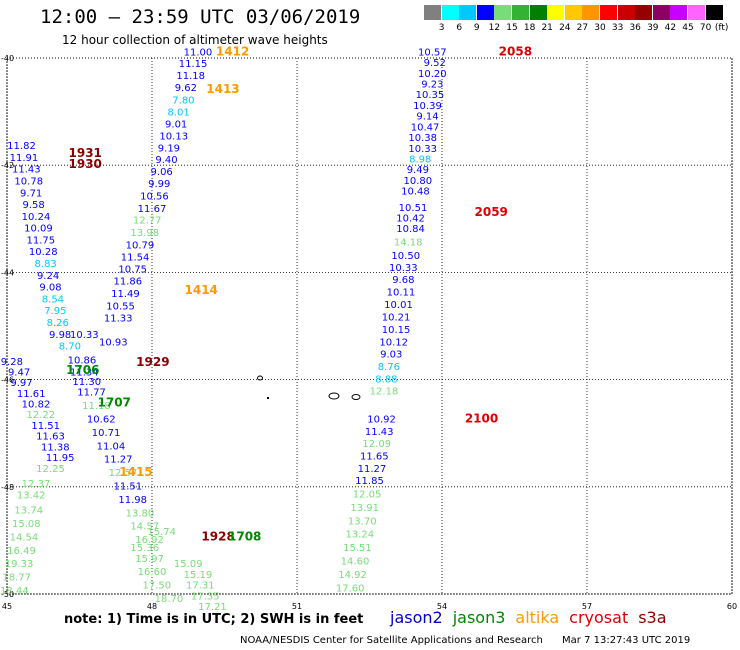 The width and height of the screenshot is (740, 650). Describe the element at coordinates (152, 572) in the screenshot. I see `wave-height-value: 16.60` at that location.